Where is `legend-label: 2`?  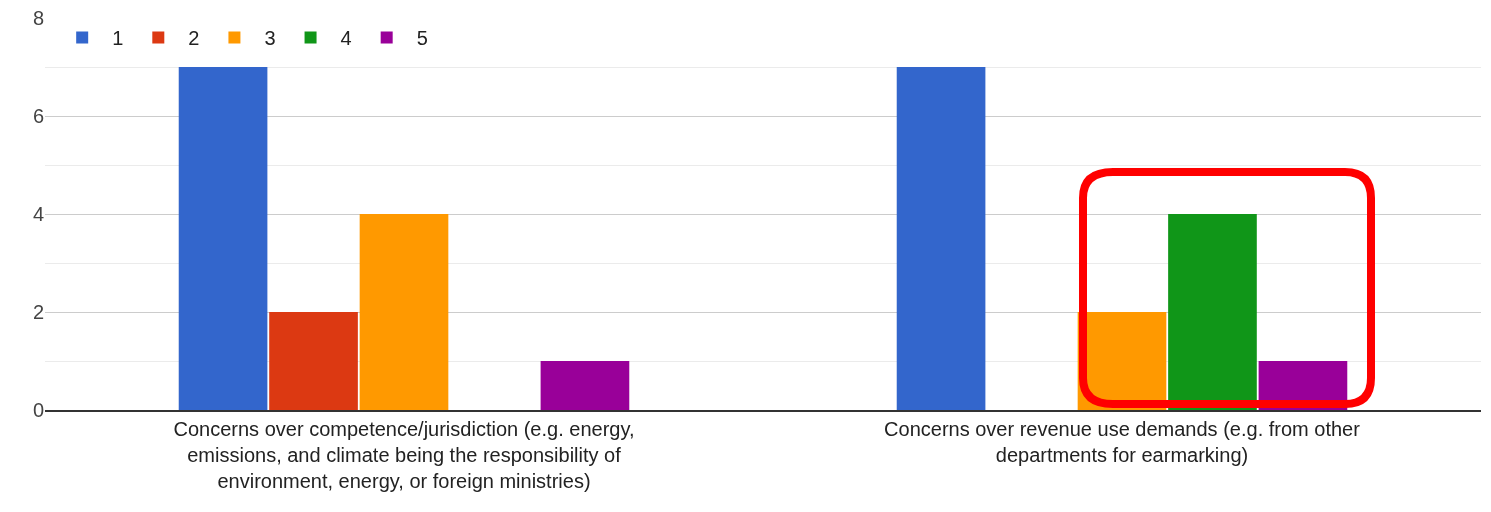 legend-label: 2 is located at coordinates (194, 38).